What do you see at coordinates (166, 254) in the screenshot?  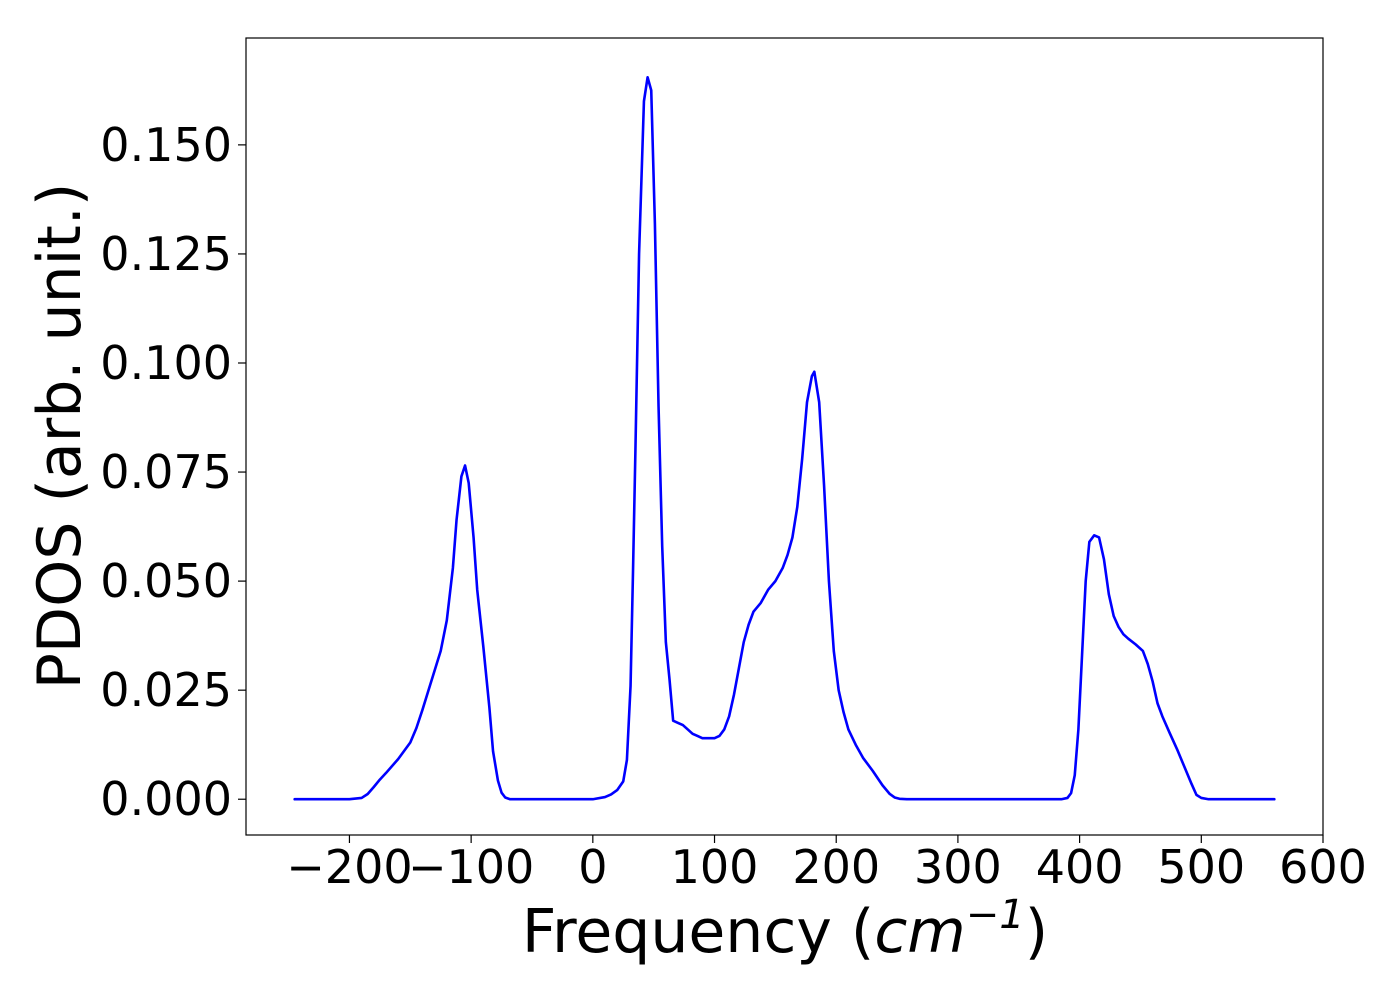 I see `y-tick-label: 0.125` at bounding box center [166, 254].